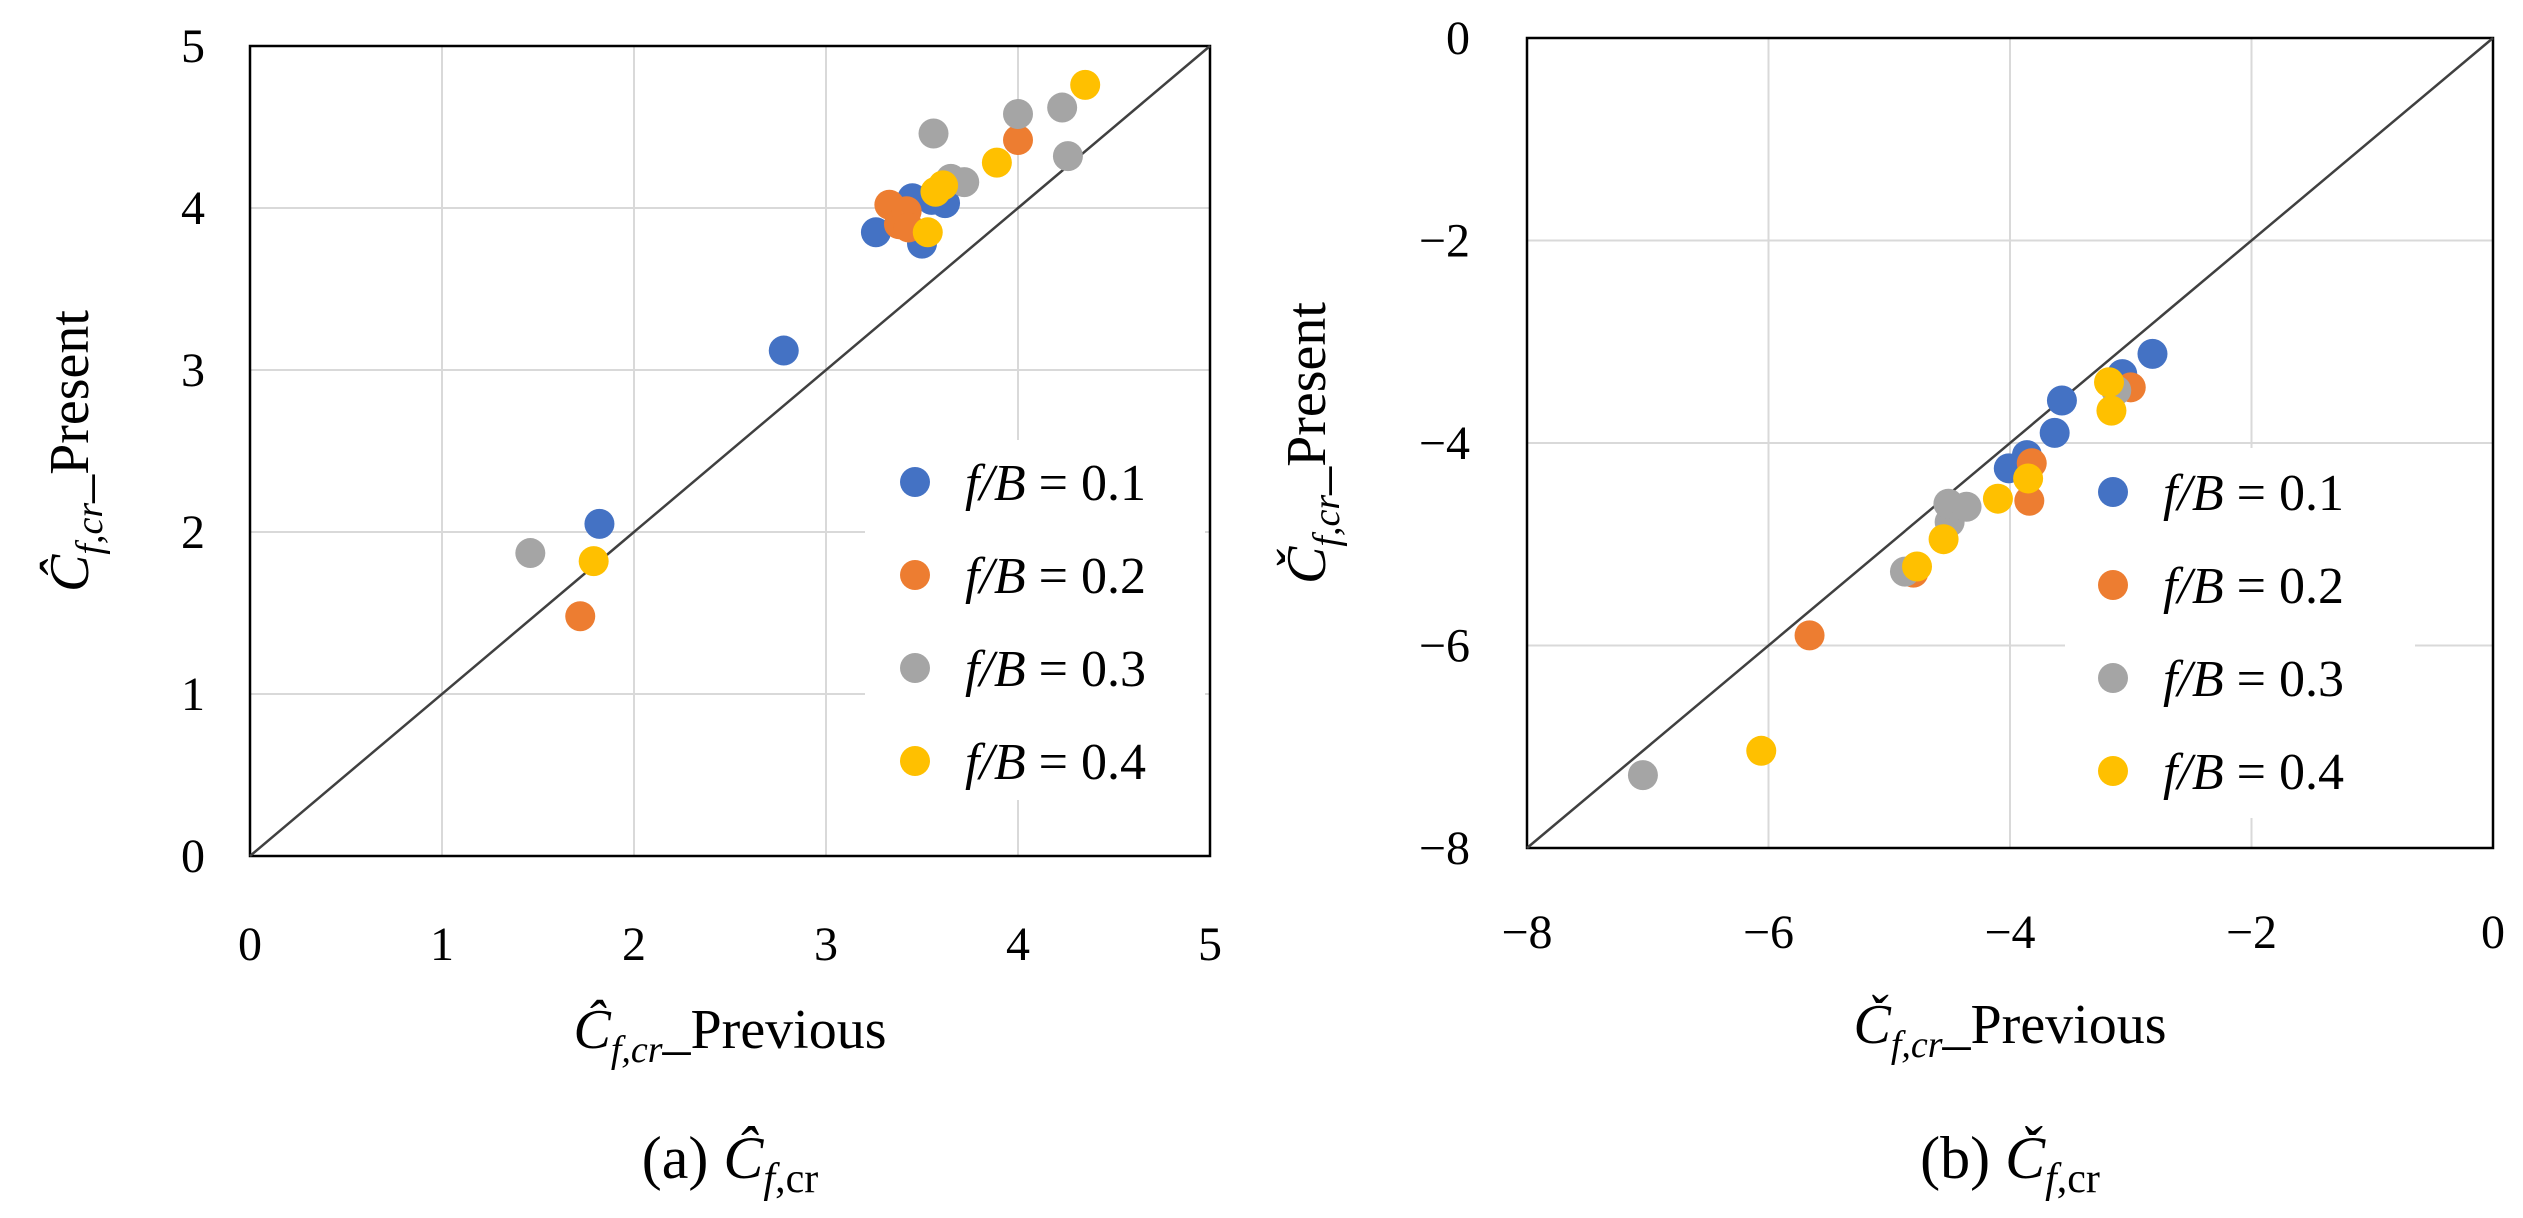  What do you see at coordinates (1768, 932) in the screenshot?
I see `x-tick-label: −6` at bounding box center [1768, 932].